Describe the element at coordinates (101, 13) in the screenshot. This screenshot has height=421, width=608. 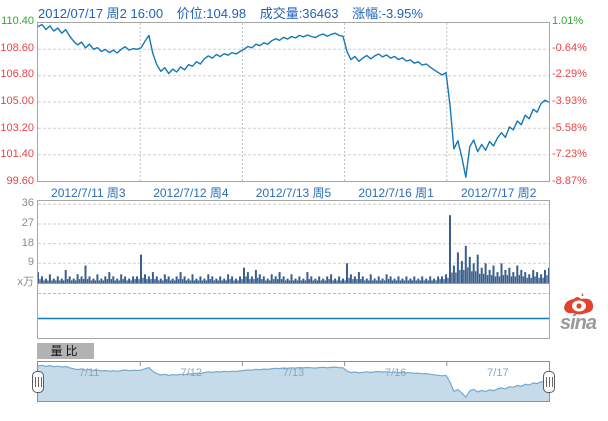
I see `quote-datetime: 2012/07/17 周2 16:00` at that location.